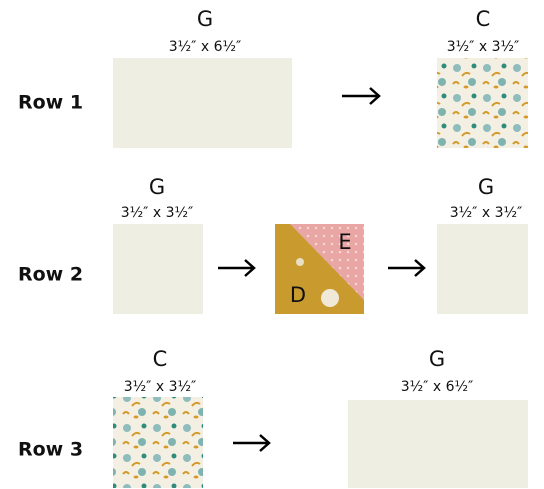 Image resolution: width=544 pixels, height=489 pixels. I want to click on piece-letter: E, so click(344, 242).